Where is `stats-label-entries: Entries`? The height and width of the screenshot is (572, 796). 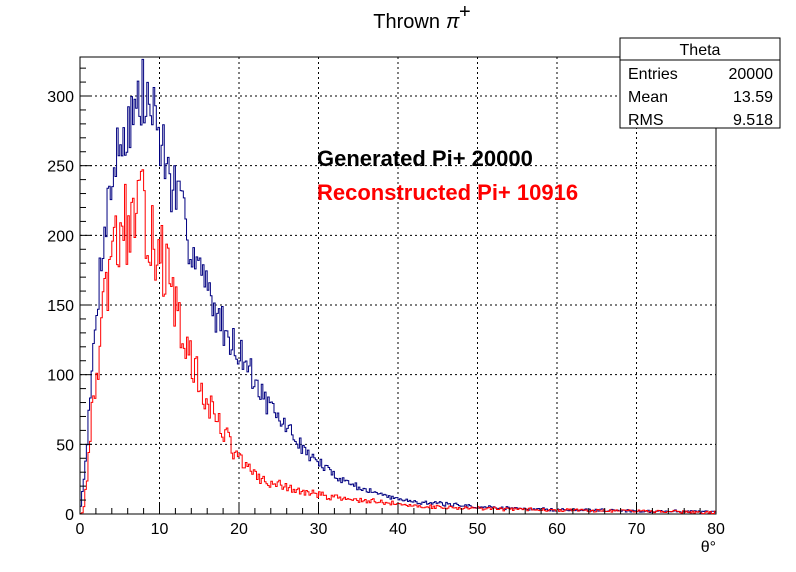
stats-label-entries: Entries is located at coordinates (653, 74).